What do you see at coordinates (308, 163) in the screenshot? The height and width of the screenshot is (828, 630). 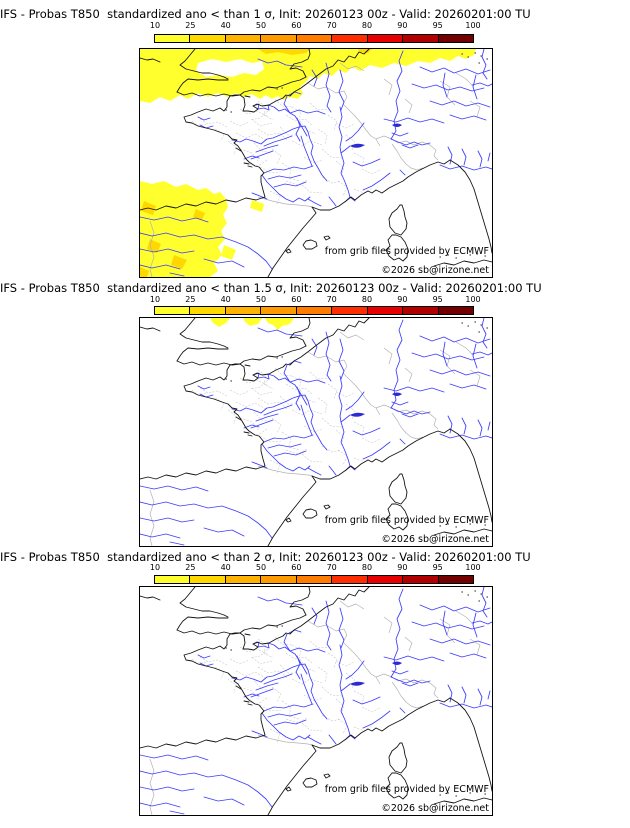 I see `anomaly-shading-1sigma` at bounding box center [308, 163].